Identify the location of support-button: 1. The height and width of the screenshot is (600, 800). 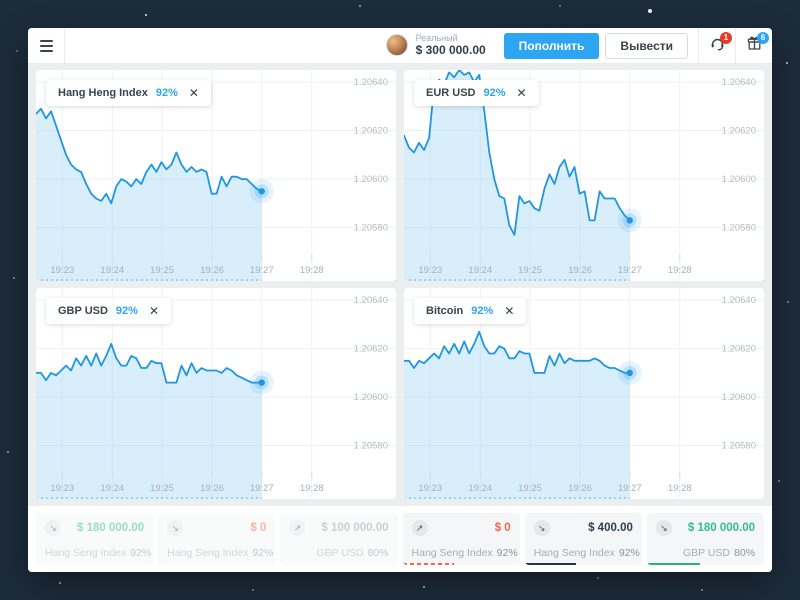
(716, 46).